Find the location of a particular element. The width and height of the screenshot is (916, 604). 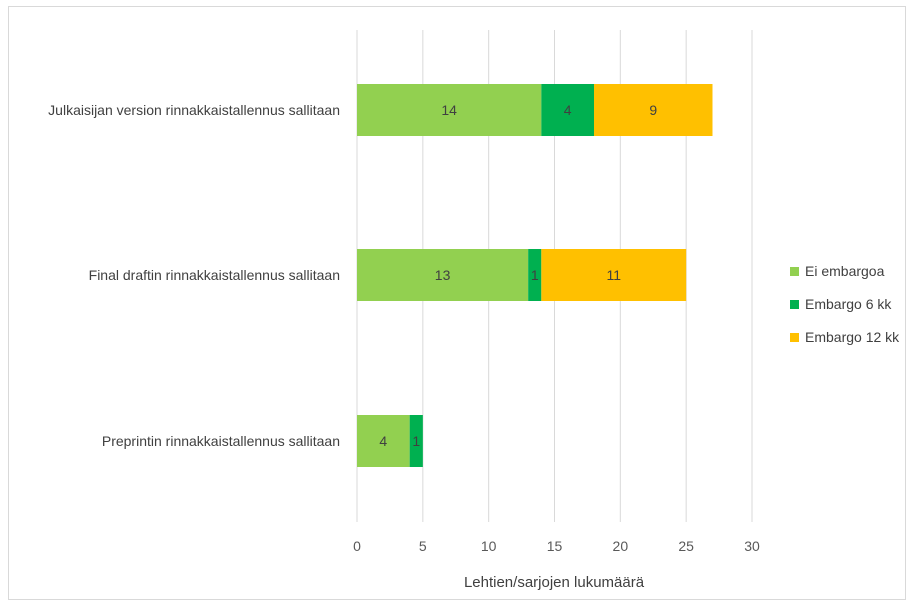

x-tick-label: 0 is located at coordinates (357, 546).